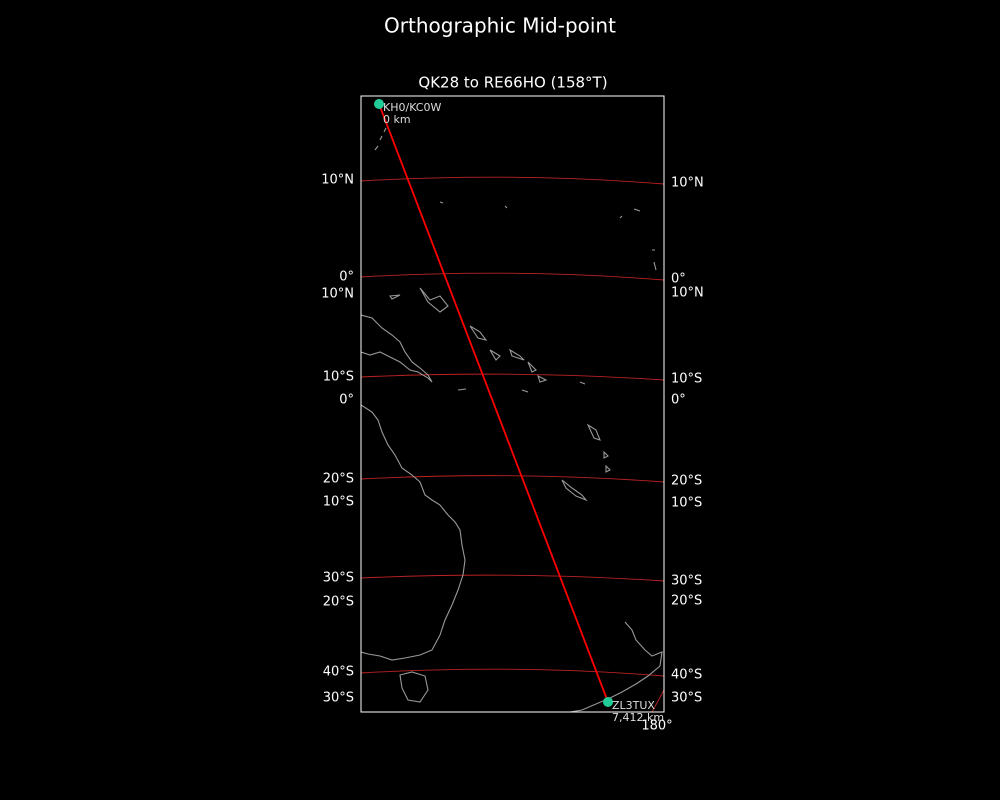 The image size is (1000, 800). Describe the element at coordinates (397, 119) in the screenshot. I see `start-distance: 0 km` at that location.